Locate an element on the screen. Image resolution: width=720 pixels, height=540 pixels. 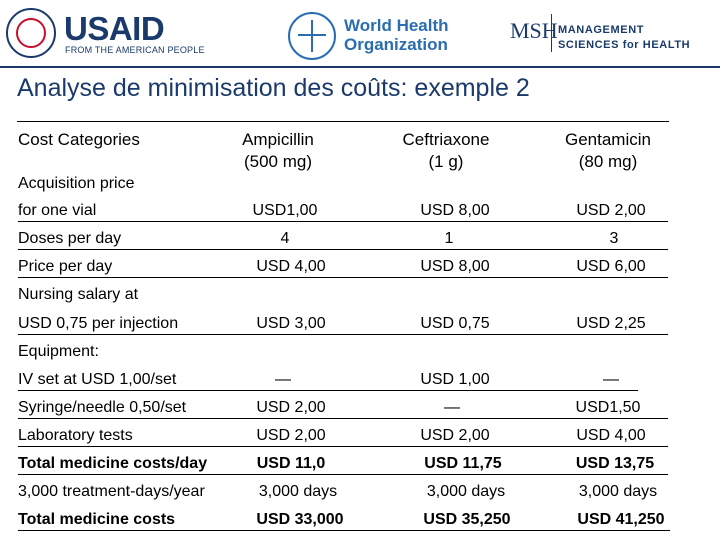
cell-ampicillin: — is located at coordinates (283, 379).